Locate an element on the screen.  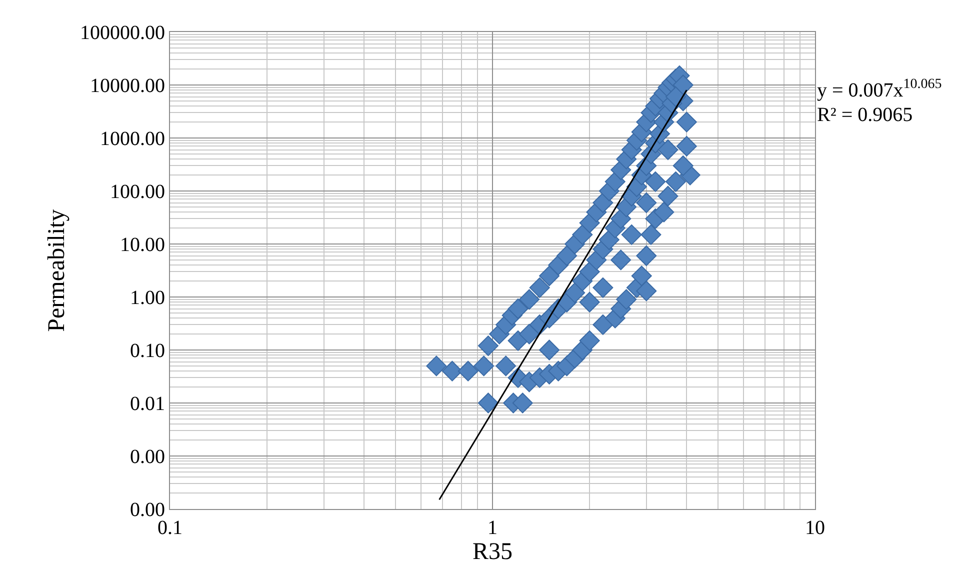
text: R² = 0.9065 is located at coordinates (865, 115).